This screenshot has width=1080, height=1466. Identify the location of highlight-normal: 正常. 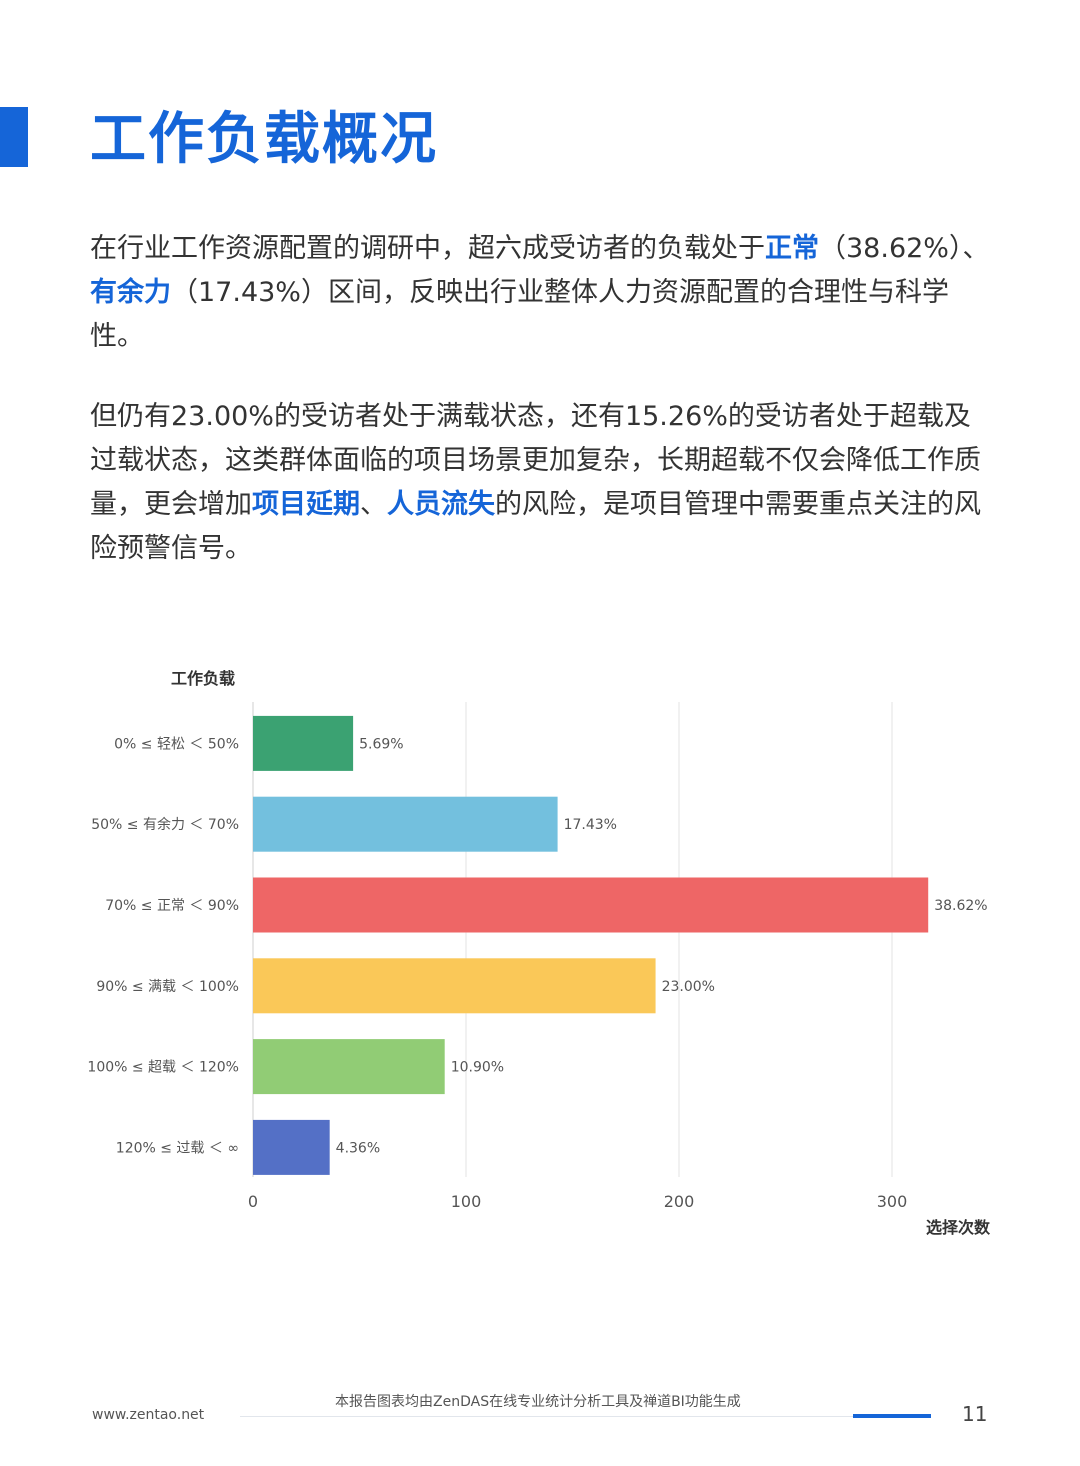
(792, 248).